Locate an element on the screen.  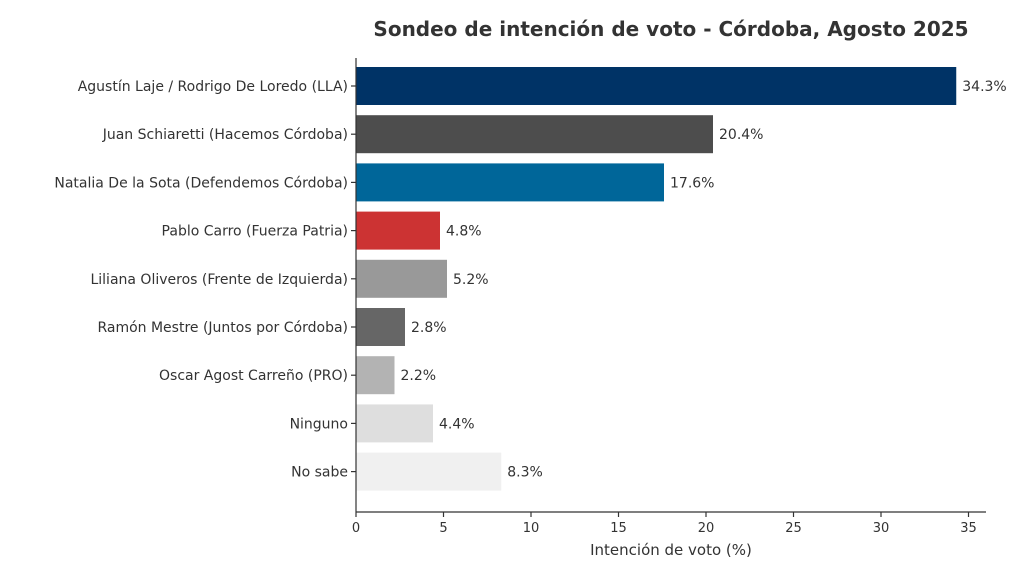
x-tick-label: 35 is located at coordinates (968, 528).